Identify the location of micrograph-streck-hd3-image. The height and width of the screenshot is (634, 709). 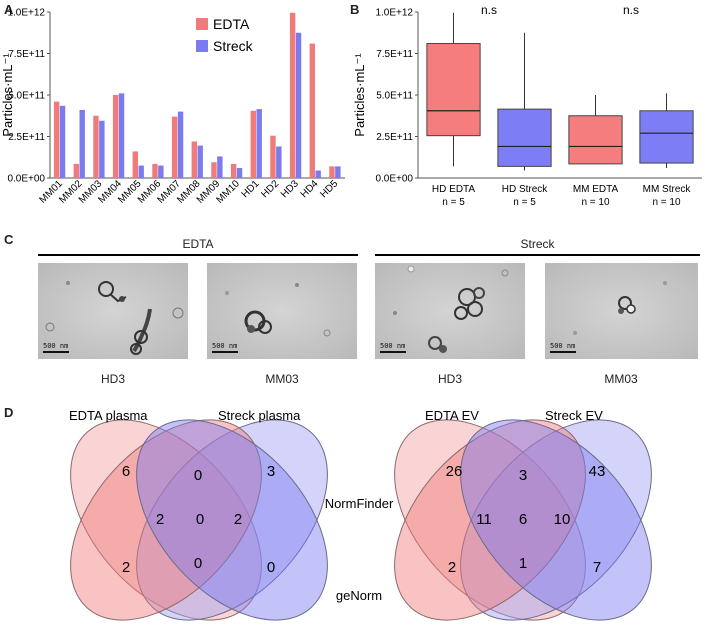
(450, 311).